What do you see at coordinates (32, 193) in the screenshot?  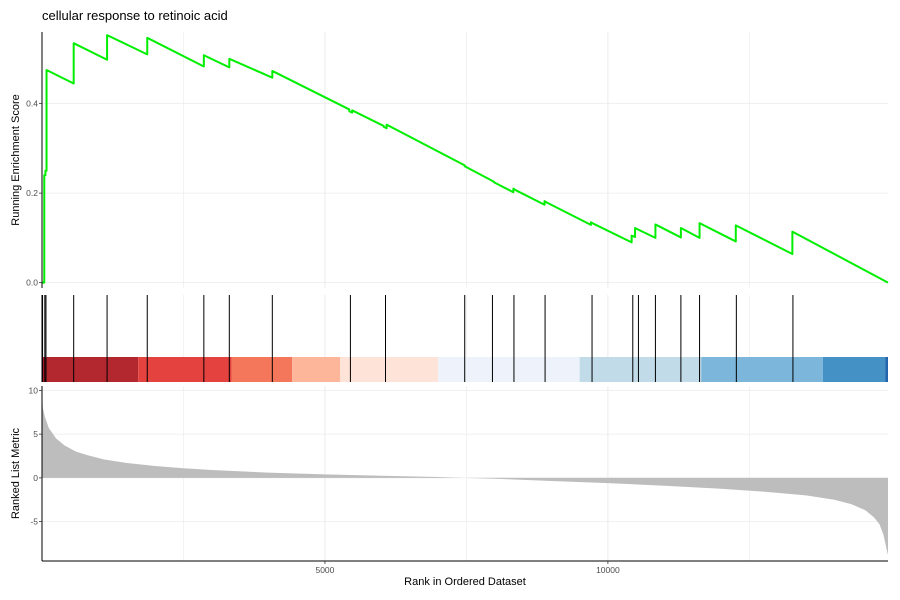 I see `y-tick-label-es: 0.2` at bounding box center [32, 193].